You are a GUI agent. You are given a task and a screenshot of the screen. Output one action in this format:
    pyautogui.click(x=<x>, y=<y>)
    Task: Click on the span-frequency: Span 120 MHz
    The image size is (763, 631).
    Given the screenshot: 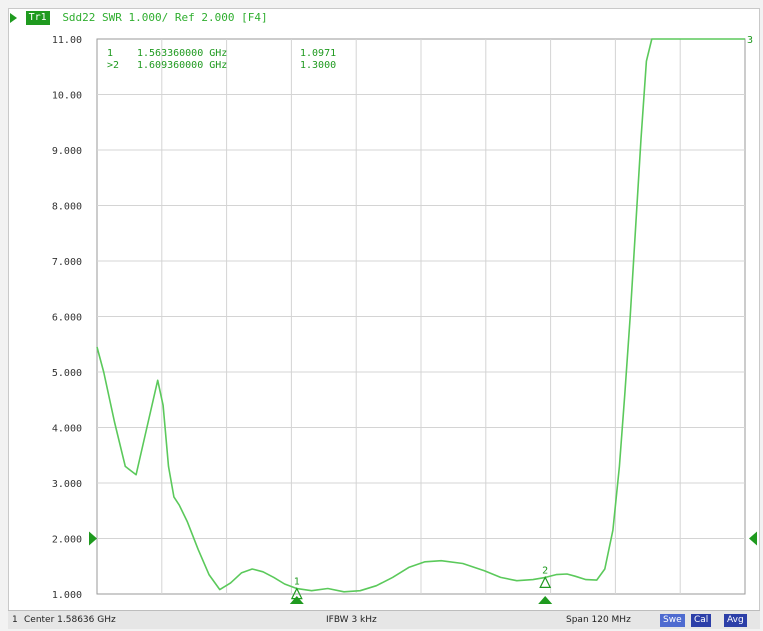 What is the action you would take?
    pyautogui.click(x=598, y=620)
    